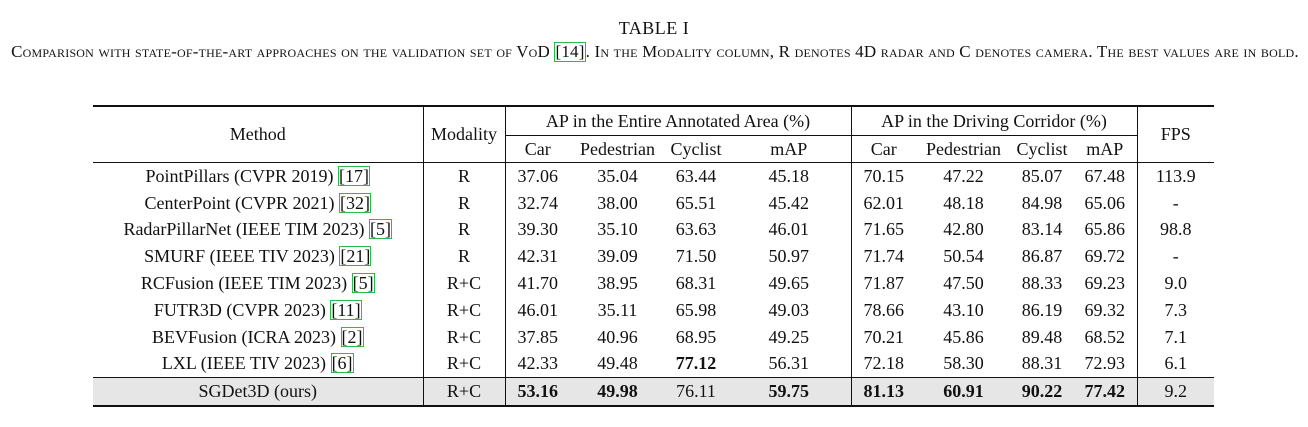 The width and height of the screenshot is (1308, 427). What do you see at coordinates (246, 363) in the screenshot?
I see `method-name: LXL (IEEE TIV 2023)` at bounding box center [246, 363].